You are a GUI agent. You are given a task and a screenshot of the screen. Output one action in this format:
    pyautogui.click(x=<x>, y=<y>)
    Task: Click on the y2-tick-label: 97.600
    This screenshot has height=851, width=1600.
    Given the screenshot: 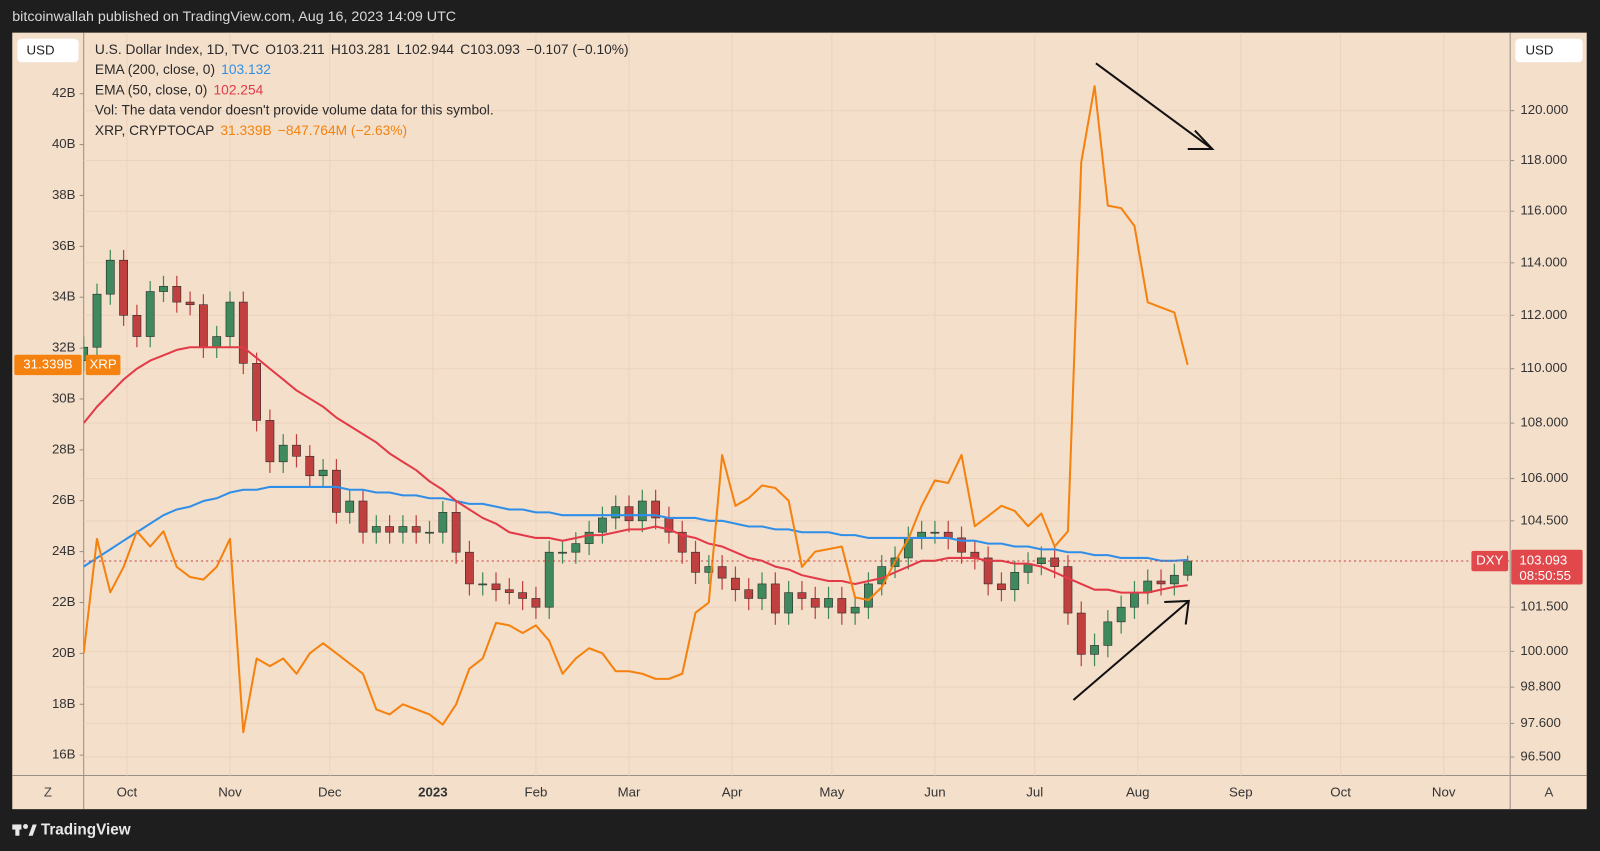 What is the action you would take?
    pyautogui.click(x=1540, y=722)
    